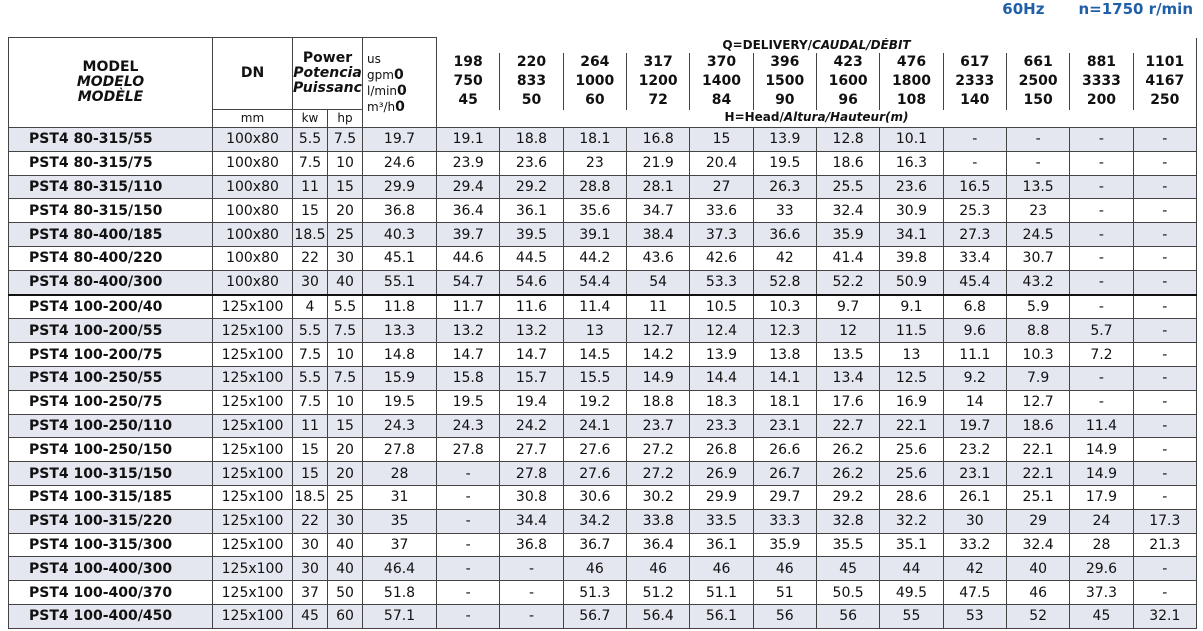 This screenshot has height=631, width=1203. What do you see at coordinates (531, 139) in the screenshot?
I see `head-value: 18.8` at bounding box center [531, 139].